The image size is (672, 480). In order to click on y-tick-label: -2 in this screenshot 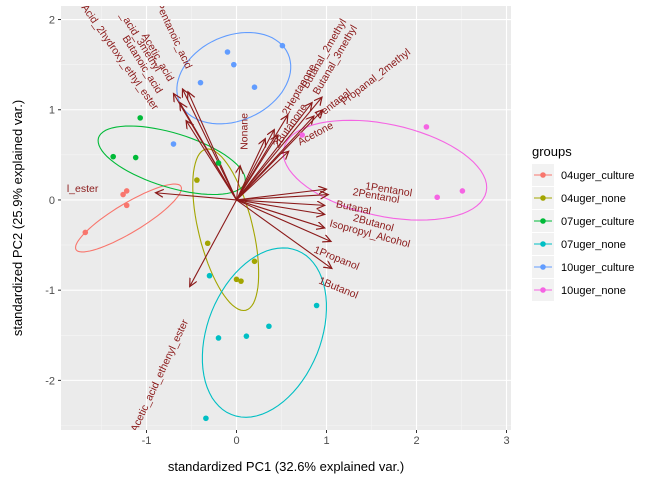, I will do `click(50, 381)`.